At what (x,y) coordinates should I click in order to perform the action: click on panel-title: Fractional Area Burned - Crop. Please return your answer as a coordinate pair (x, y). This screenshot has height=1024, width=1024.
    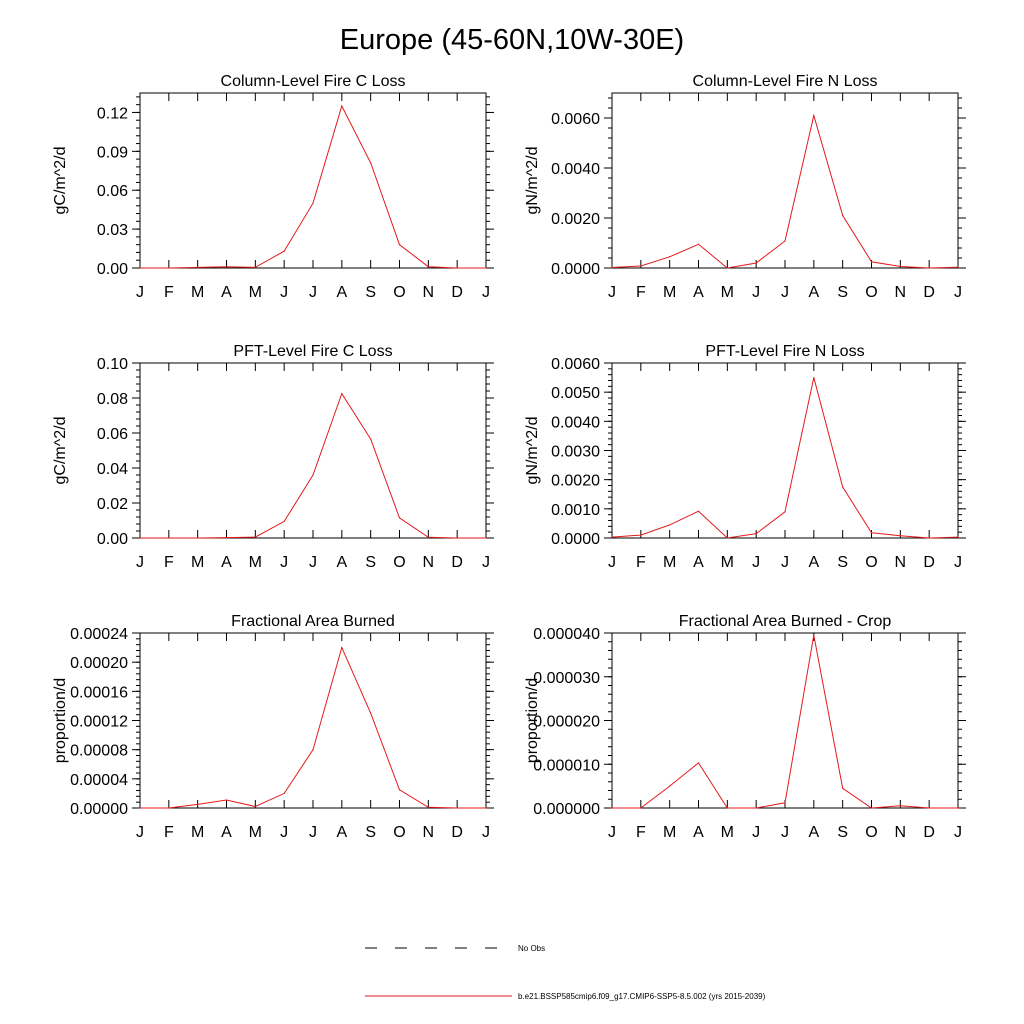
    Looking at the image, I should click on (785, 621).